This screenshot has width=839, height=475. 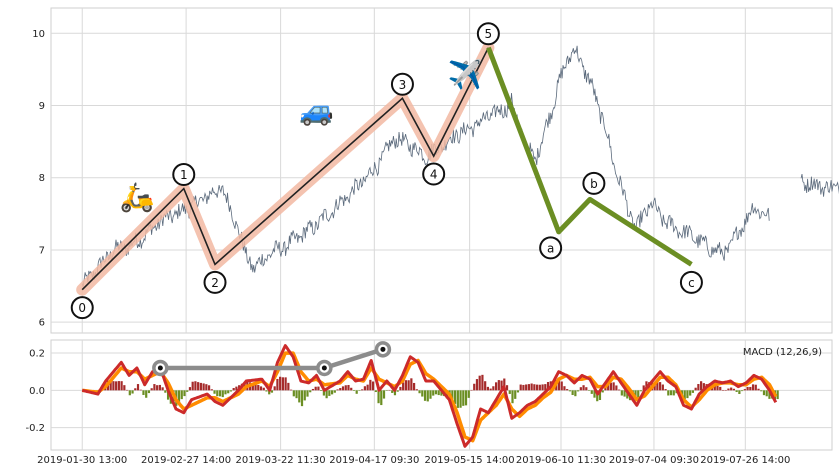 What do you see at coordinates (38, 34) in the screenshot?
I see `price-y-tick-label: 10` at bounding box center [38, 34].